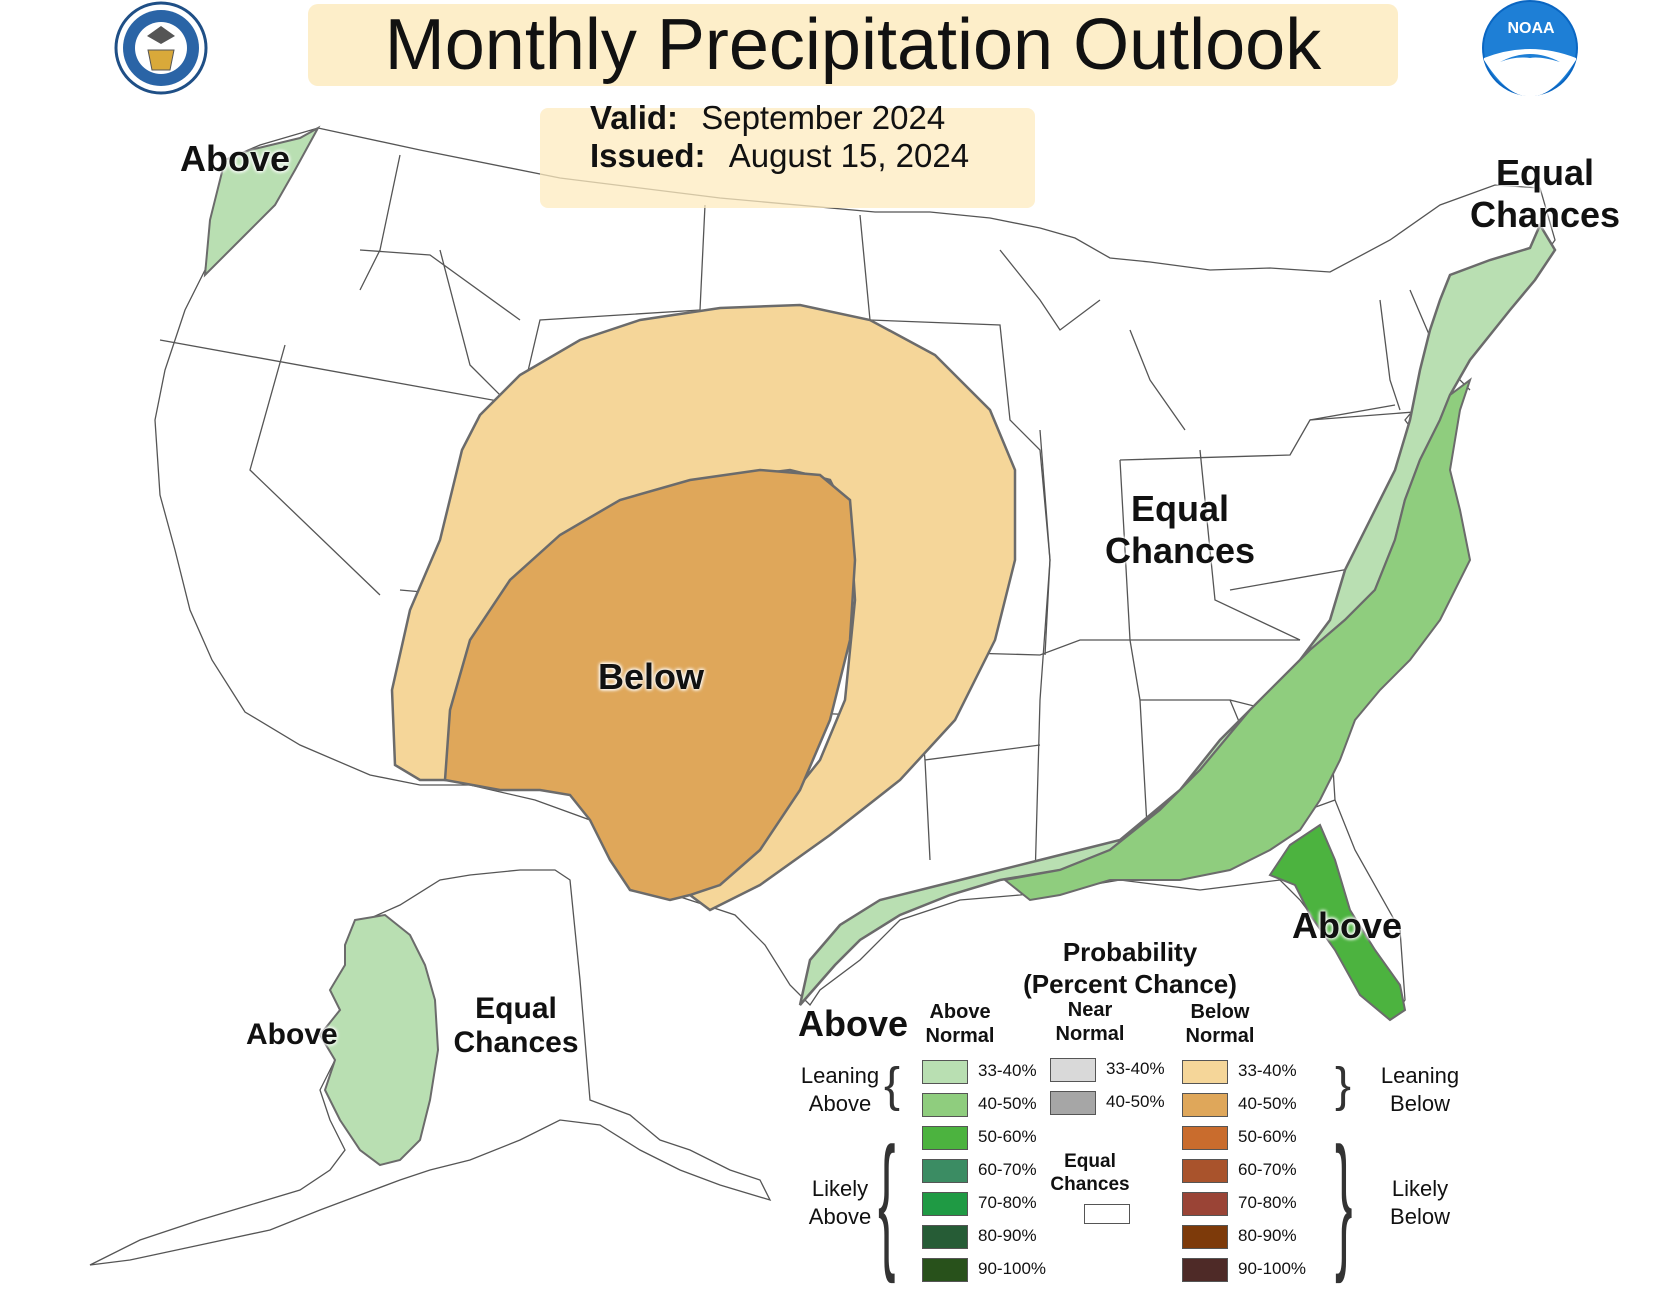 This screenshot has width=1668, height=1308. Describe the element at coordinates (1237, 639) in the screenshot. I see `above-40-50-east-region` at that location.